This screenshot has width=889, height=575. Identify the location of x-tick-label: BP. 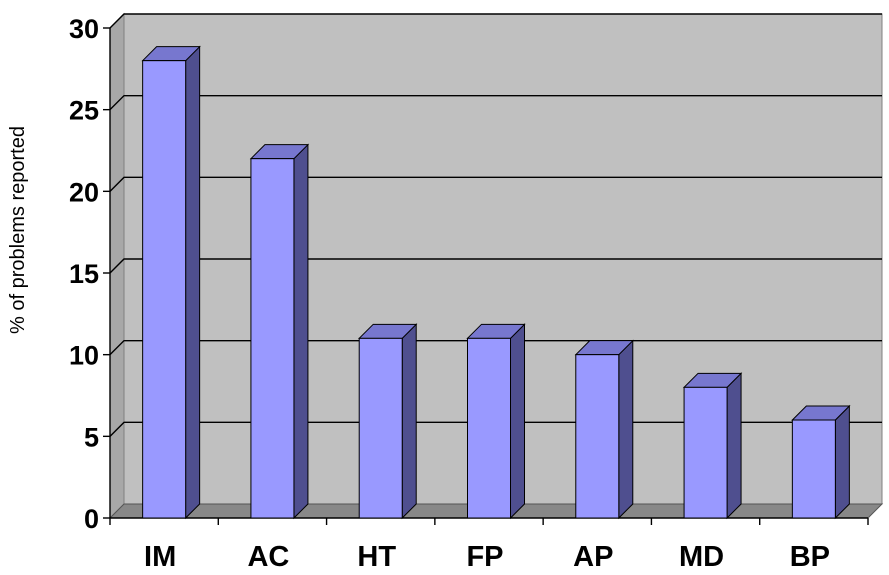
(810, 555).